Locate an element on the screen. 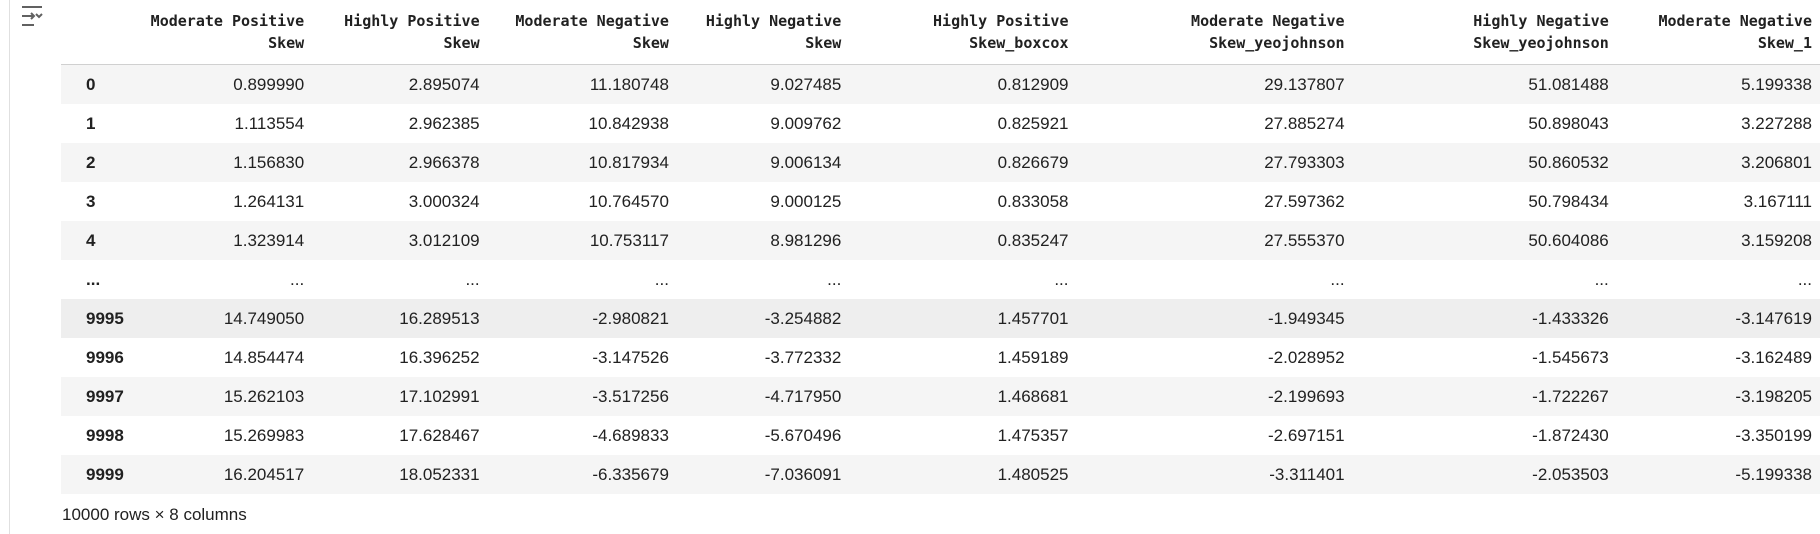 This screenshot has width=1820, height=534. table-cell: -1.949345 is located at coordinates (1306, 318).